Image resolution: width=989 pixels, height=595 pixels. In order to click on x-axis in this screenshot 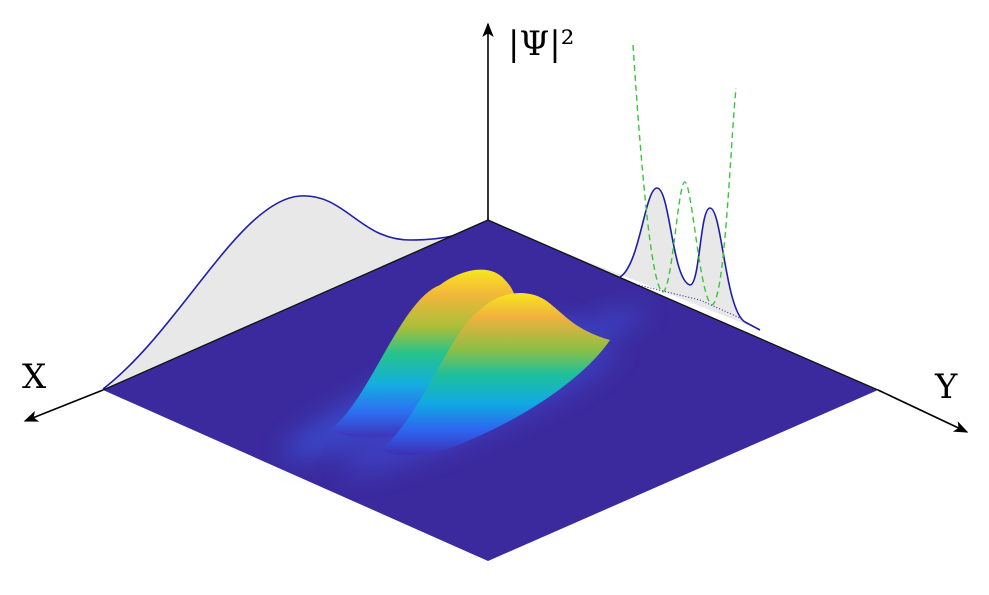, I will do `click(63, 405)`.